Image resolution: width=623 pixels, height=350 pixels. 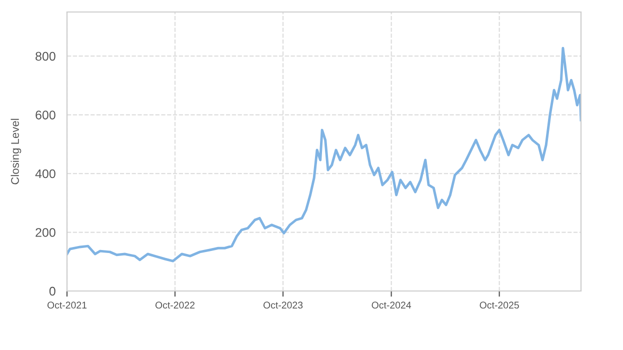 What do you see at coordinates (175, 305) in the screenshot?
I see `x-tick-label: Oct-2022` at bounding box center [175, 305].